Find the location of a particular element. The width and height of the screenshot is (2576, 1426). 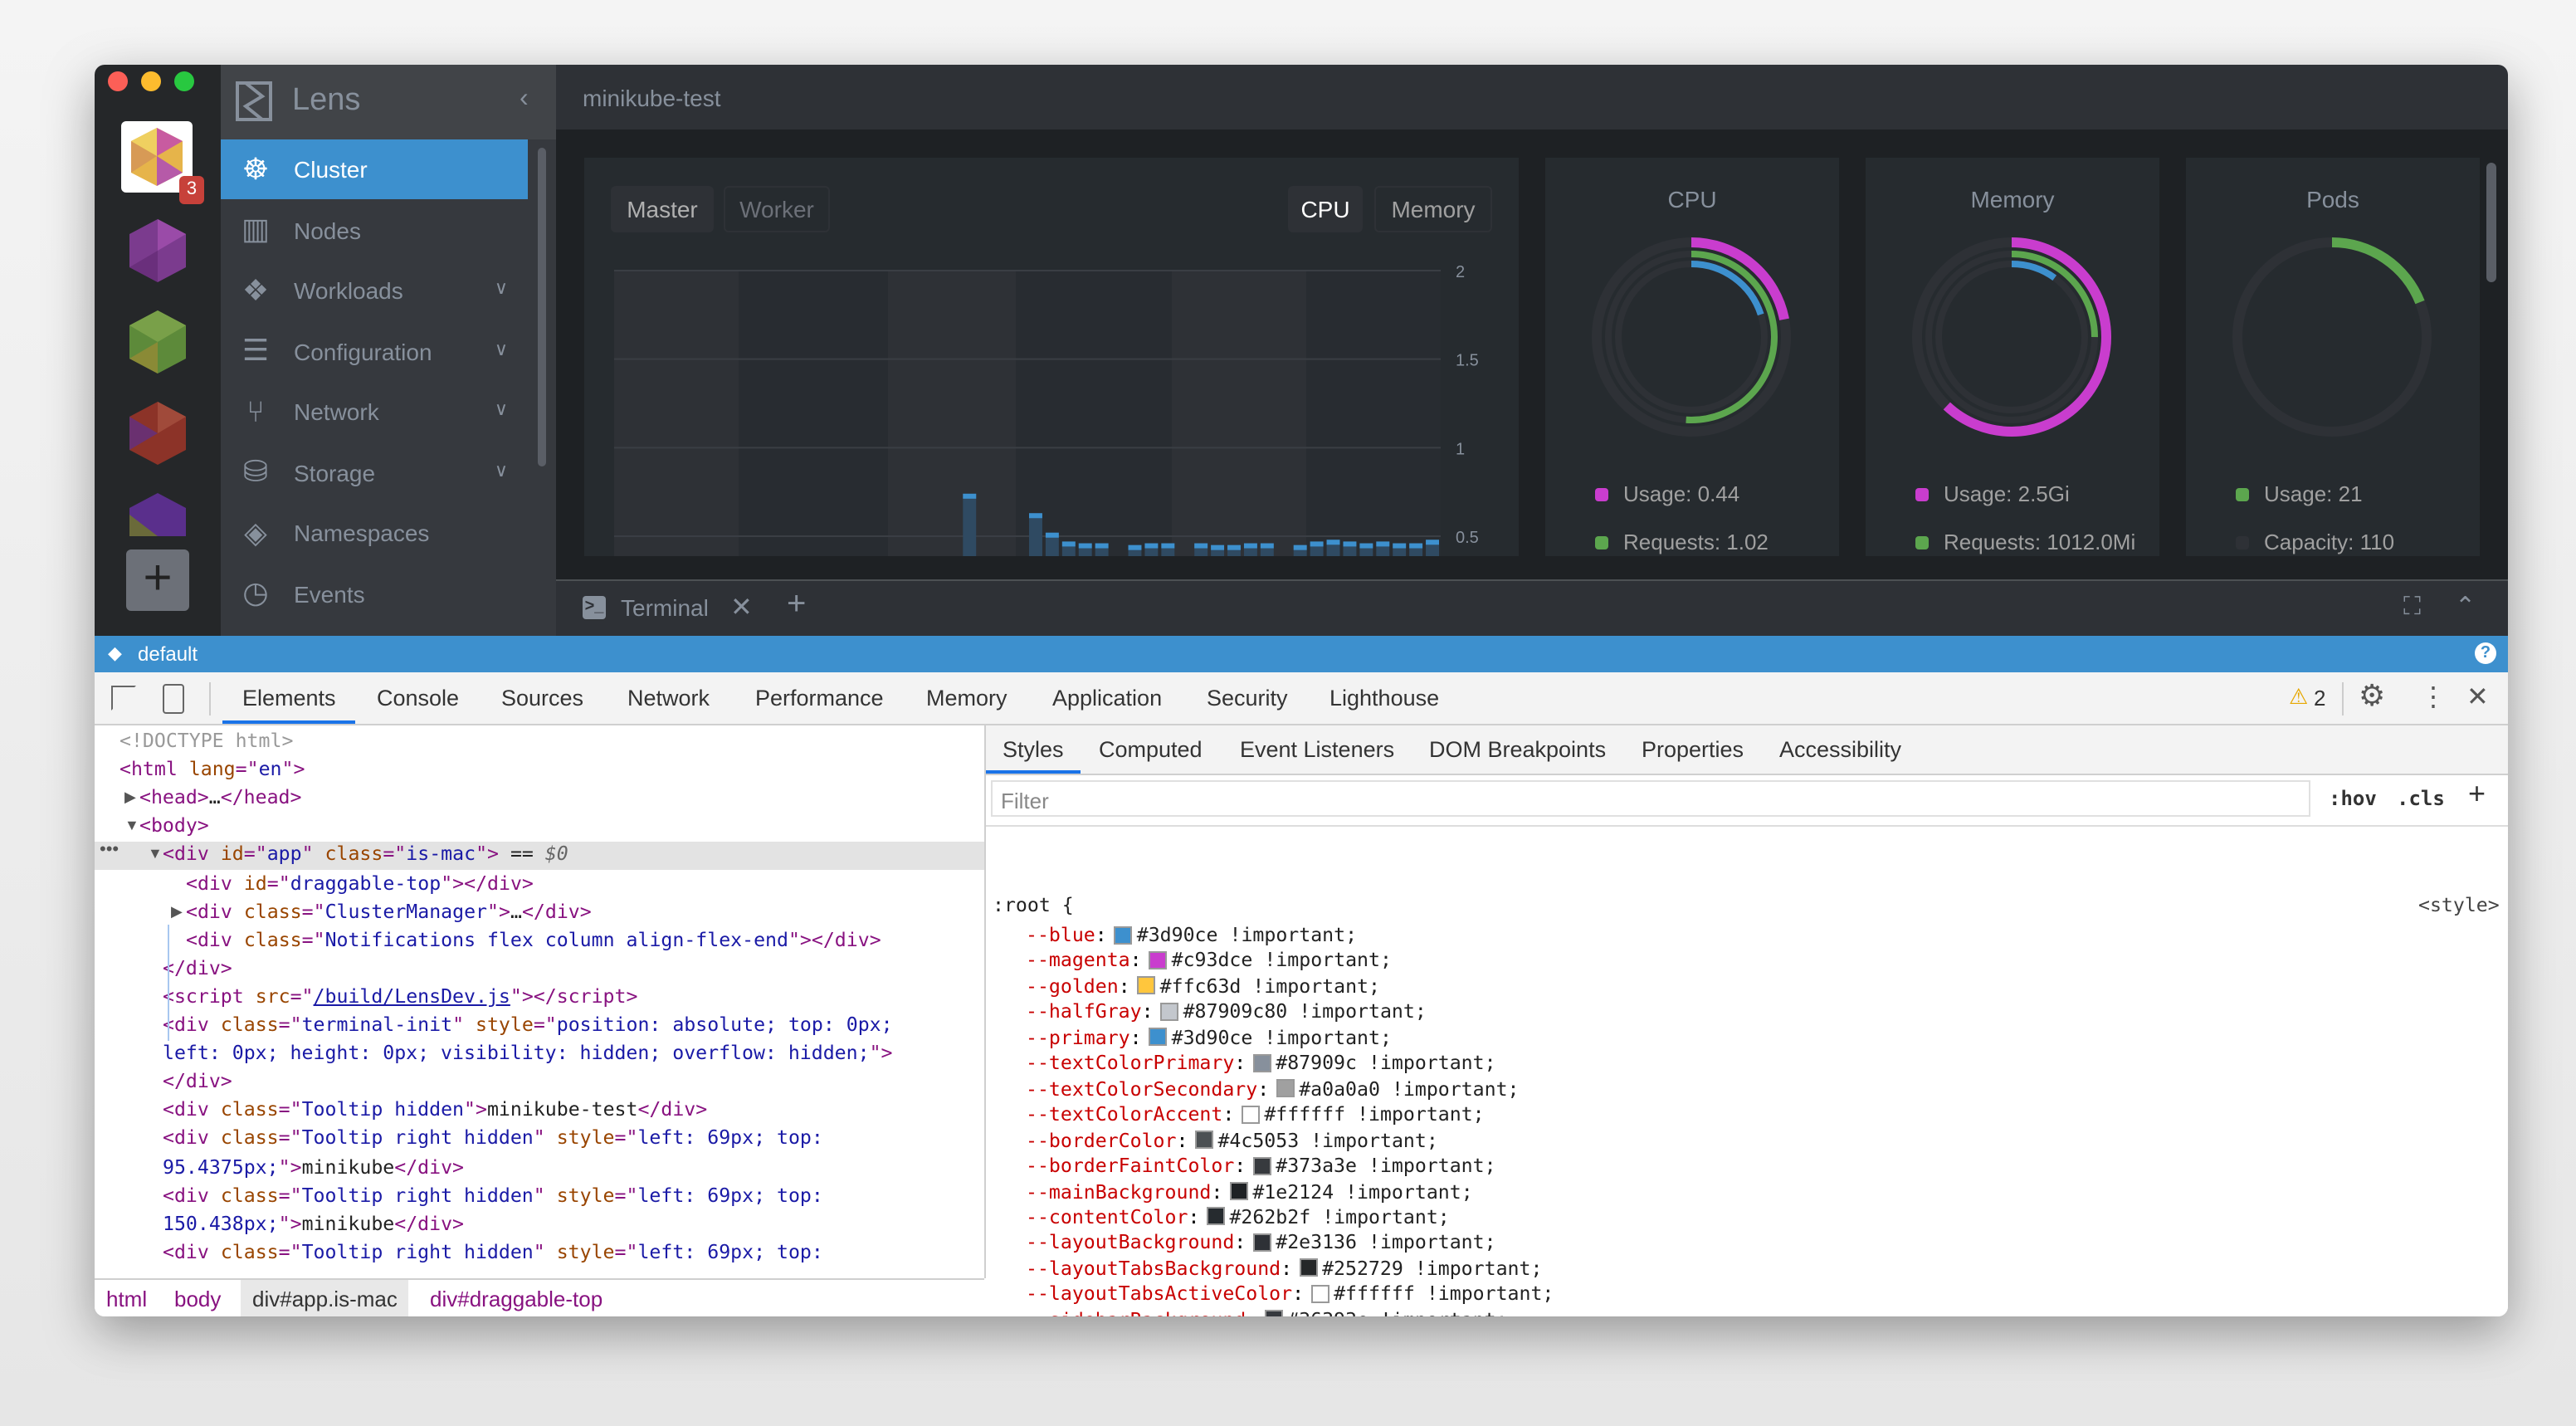

property-name: --layoutBackground is located at coordinates (1131, 1242).